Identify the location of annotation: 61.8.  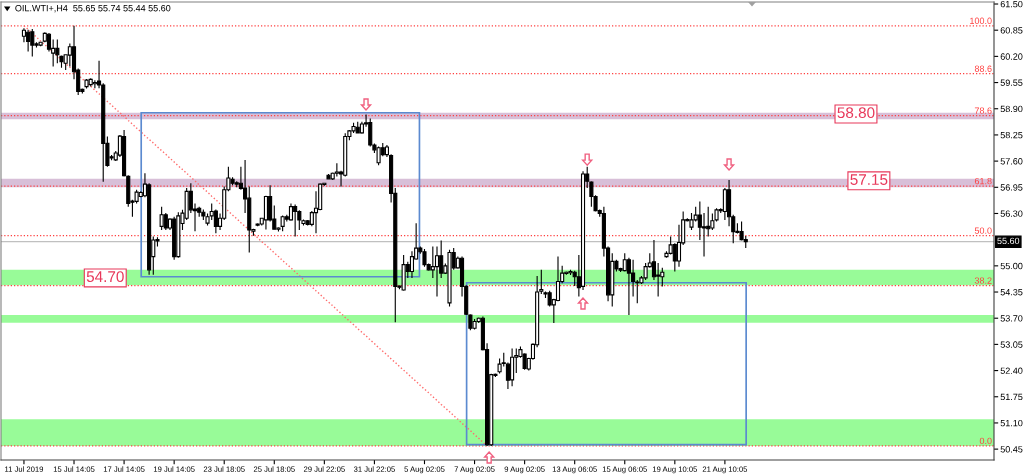
(983, 181).